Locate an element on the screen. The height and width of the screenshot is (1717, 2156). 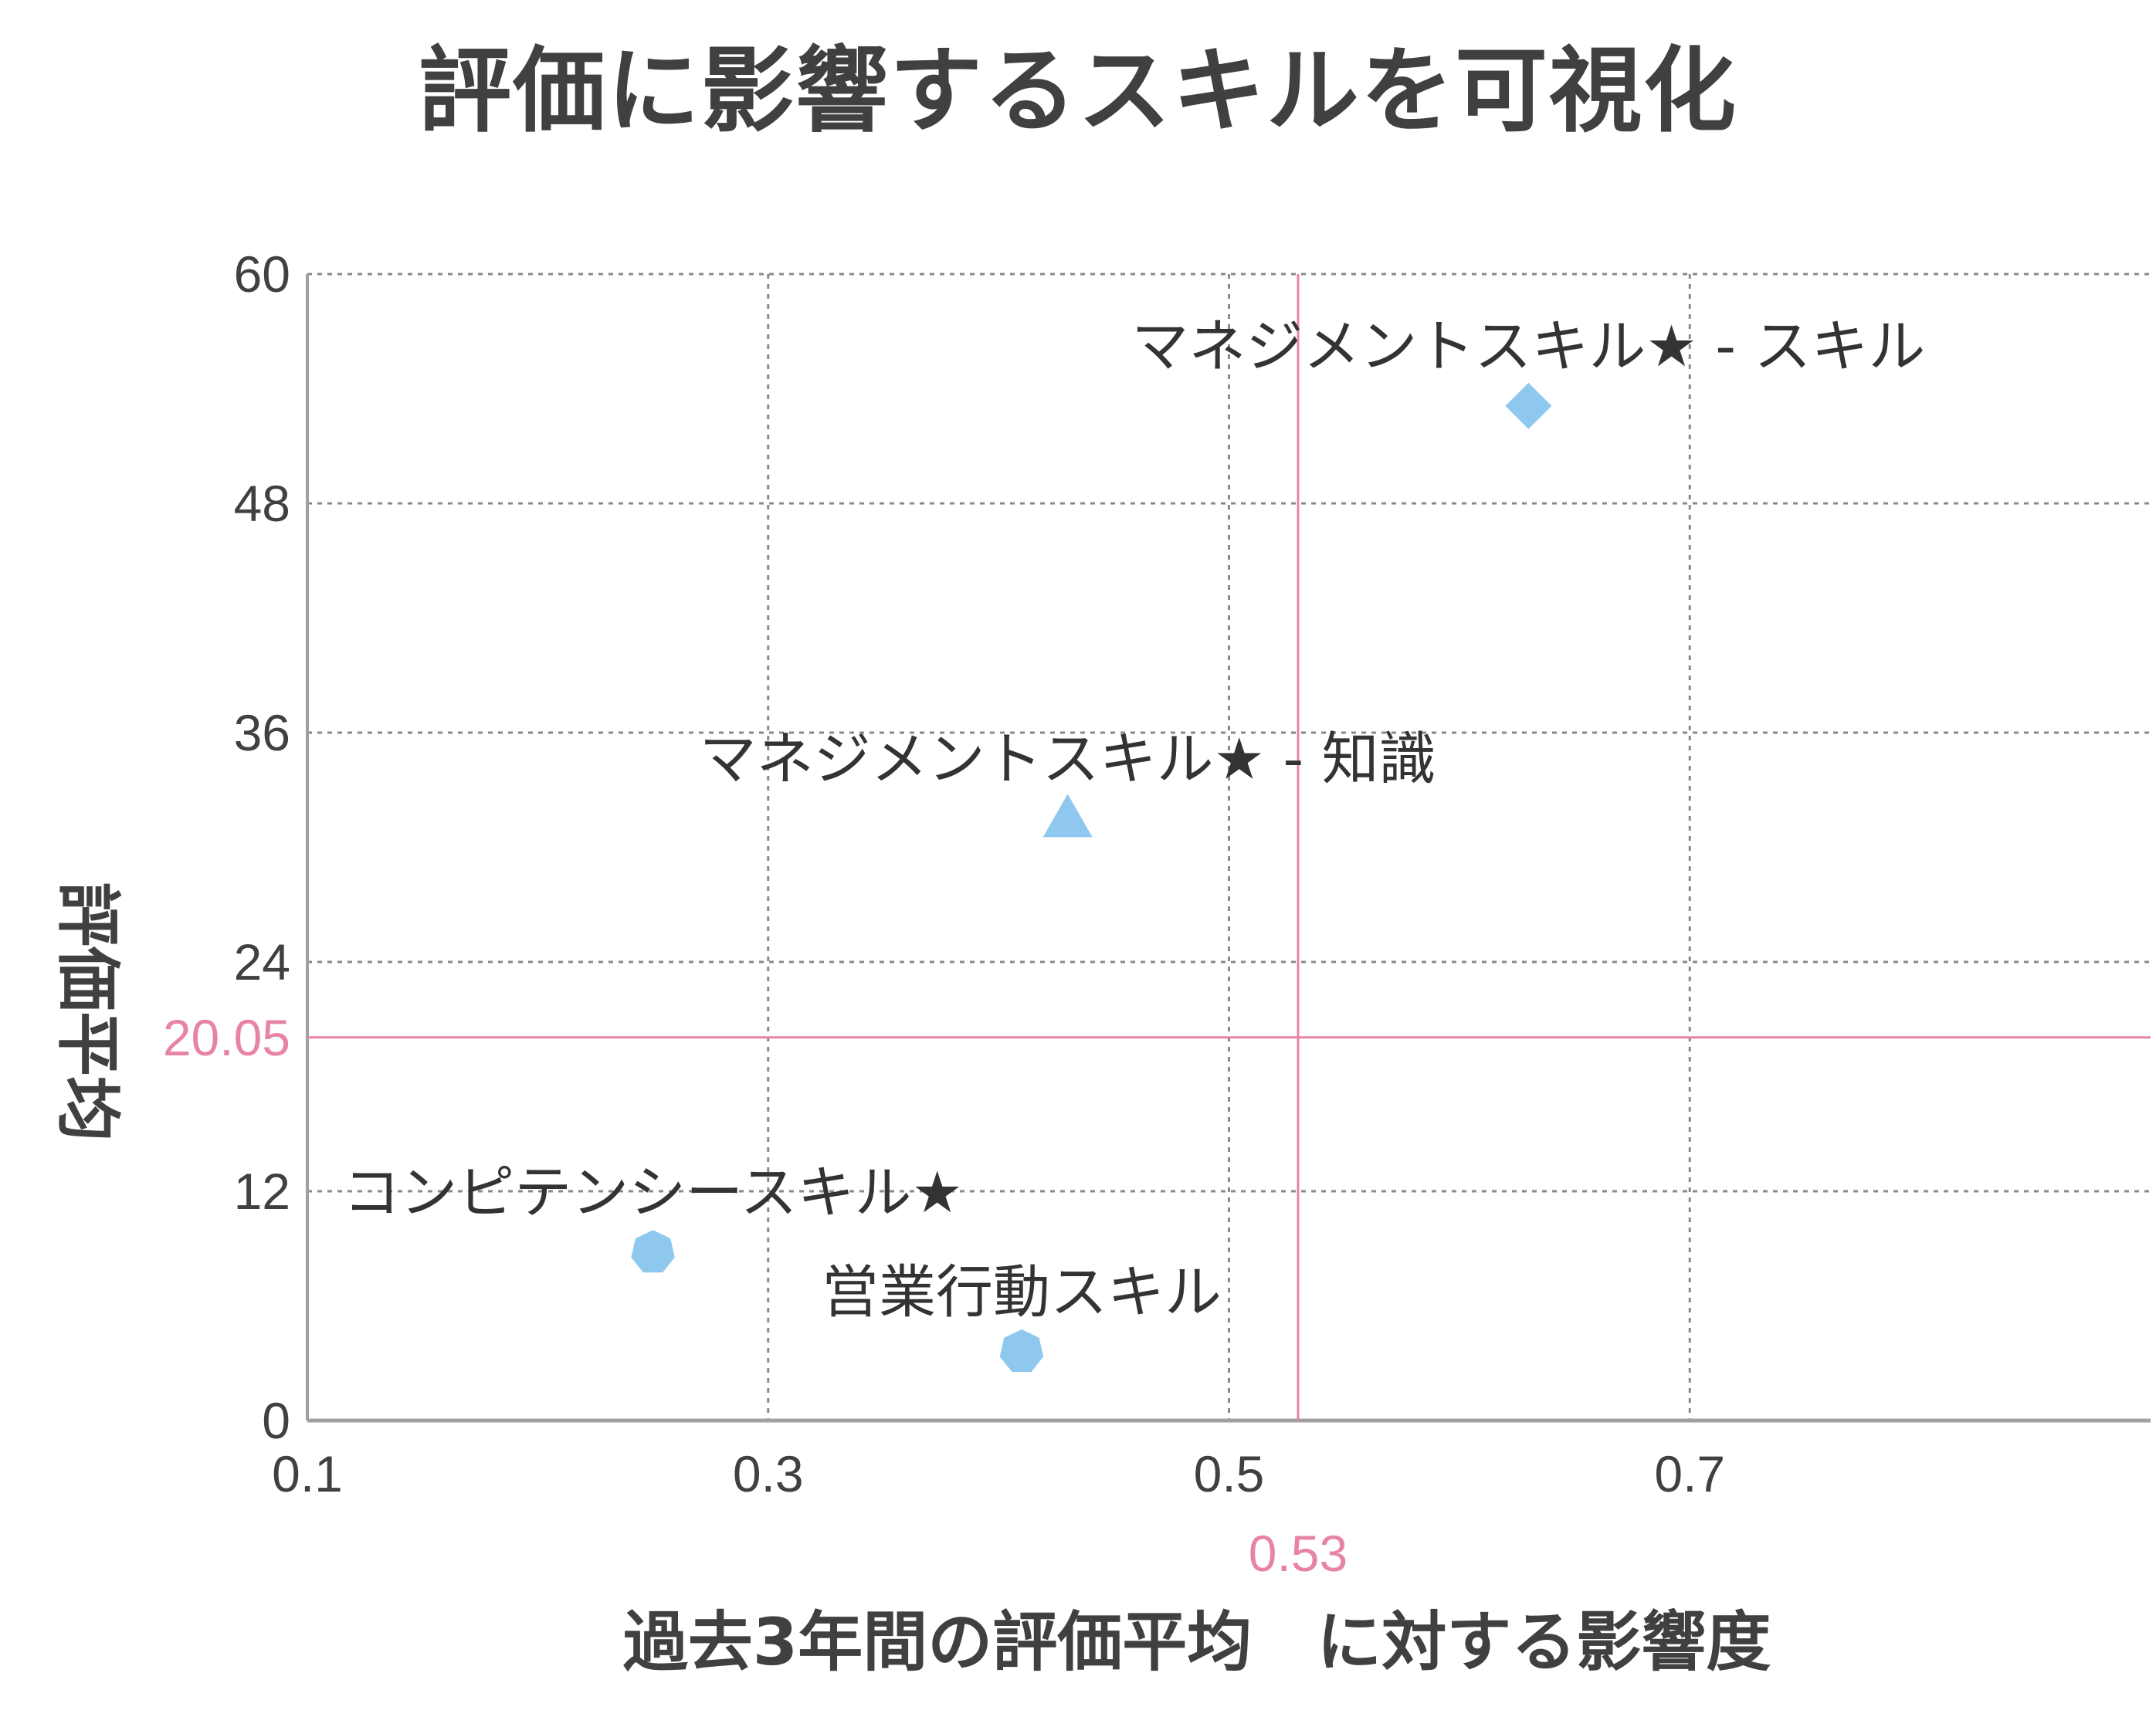
chart-title: 評価に影響するスキルを可視化 is located at coordinates (1078, 91).